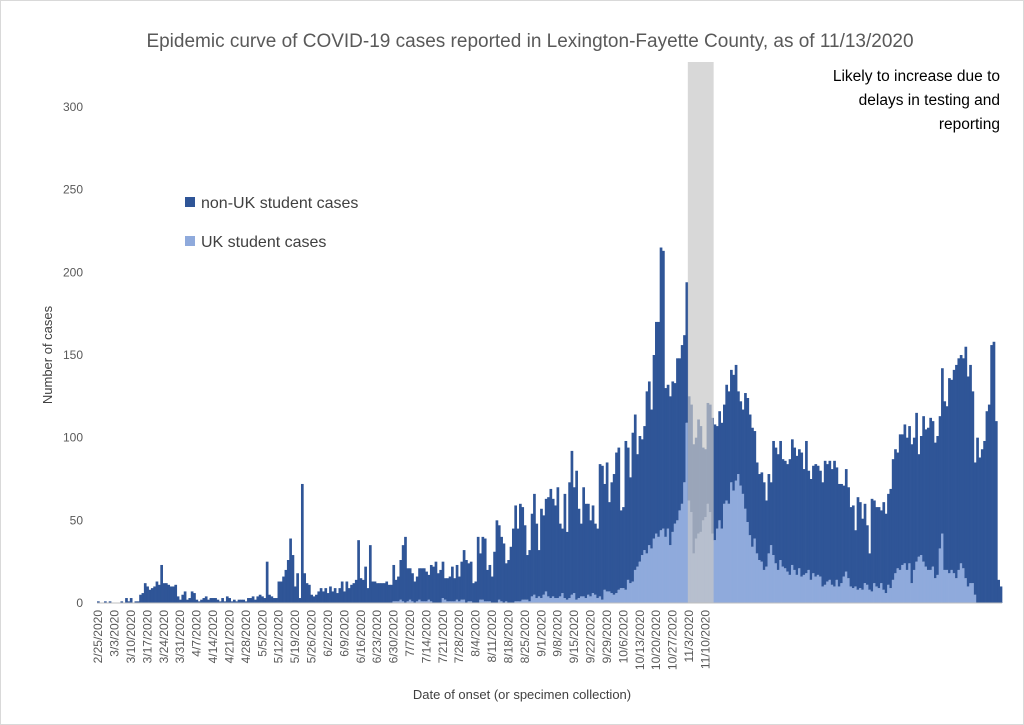 The image size is (1024, 725). Describe the element at coordinates (574, 637) in the screenshot. I see `x-tick-label: 9/15/2020` at that location.